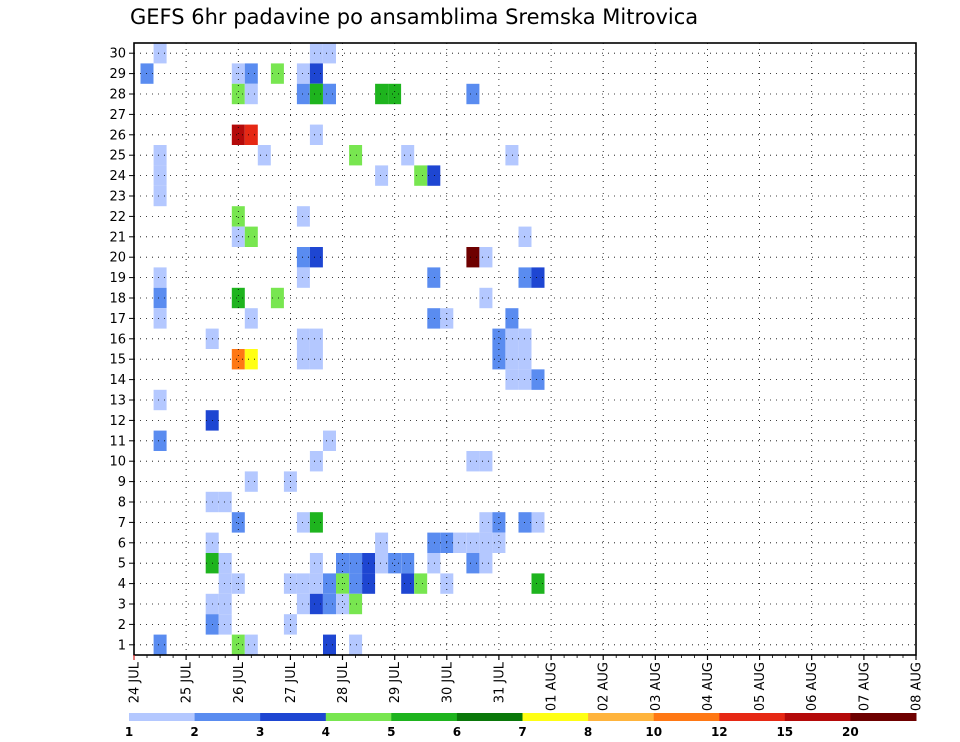 The image size is (960, 742). What do you see at coordinates (812, 686) in the screenshot?
I see `x-tick-label: 06 AUG` at bounding box center [812, 686].